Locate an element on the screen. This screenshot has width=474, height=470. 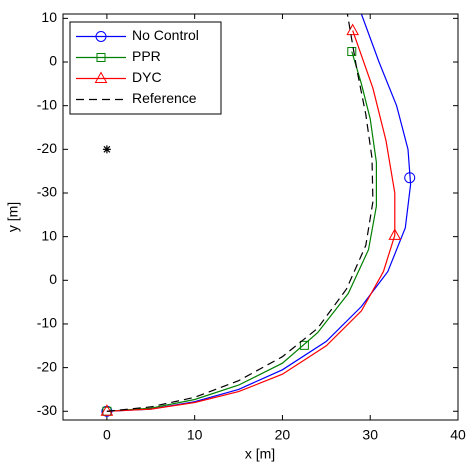
star-stroke is located at coordinates (107, 149).